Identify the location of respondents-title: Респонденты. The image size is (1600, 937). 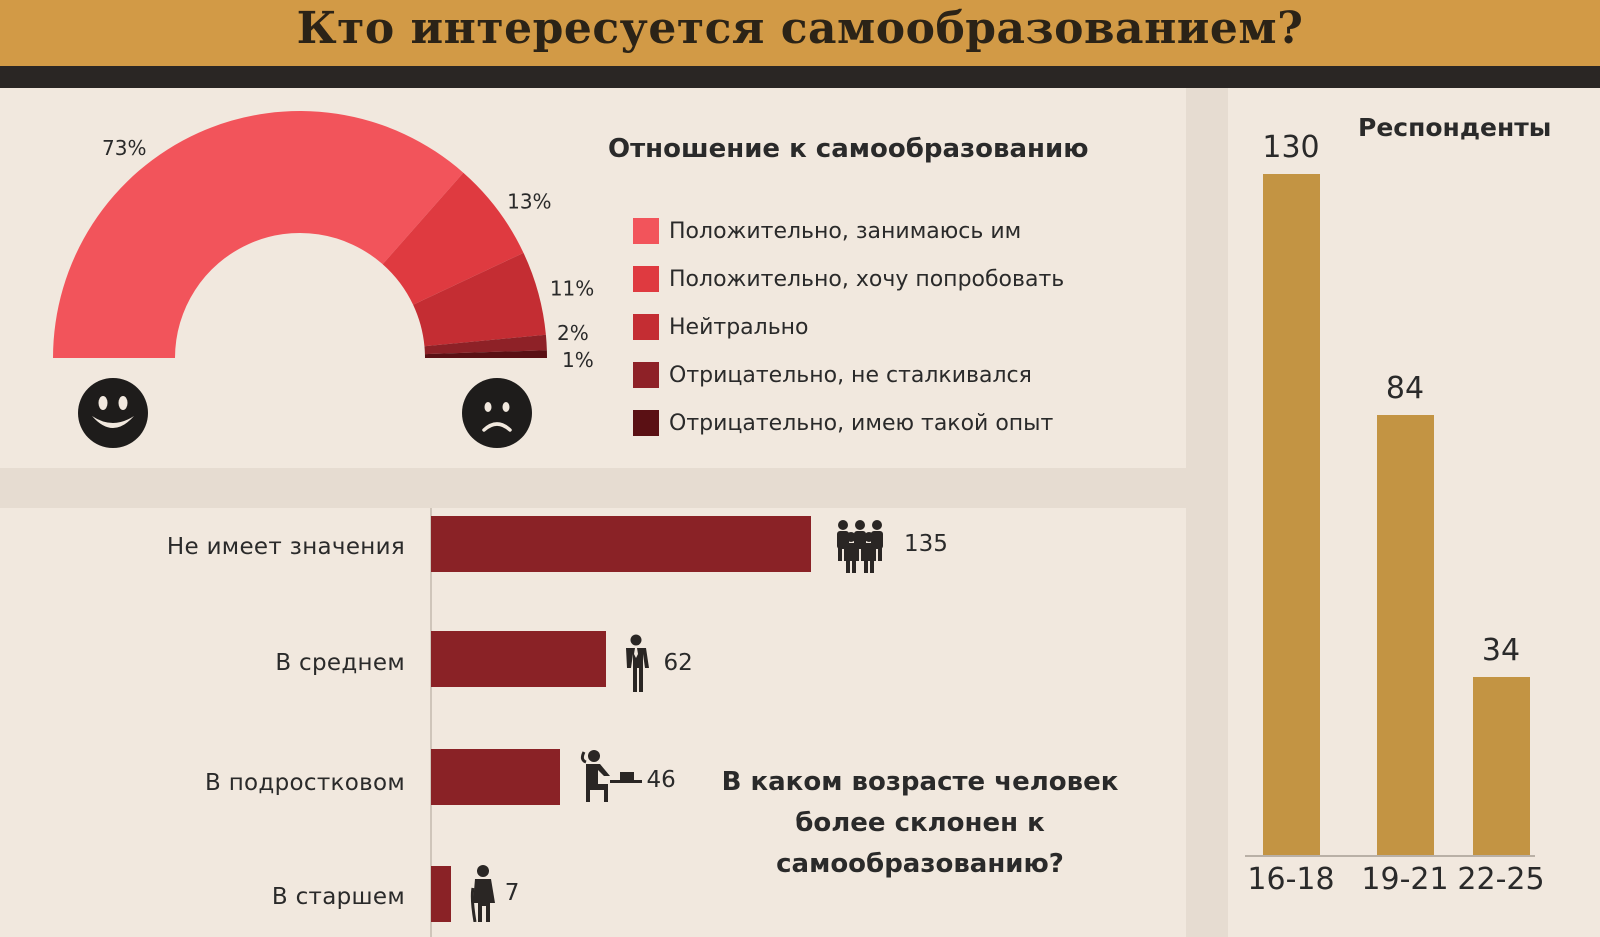
(1455, 127).